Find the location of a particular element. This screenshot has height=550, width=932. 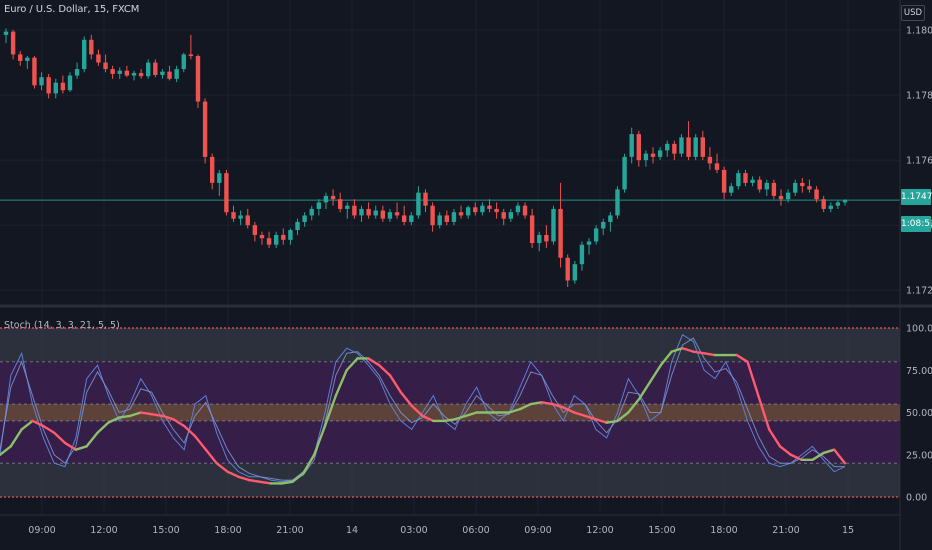

time-tick-label: 15 is located at coordinates (848, 530).